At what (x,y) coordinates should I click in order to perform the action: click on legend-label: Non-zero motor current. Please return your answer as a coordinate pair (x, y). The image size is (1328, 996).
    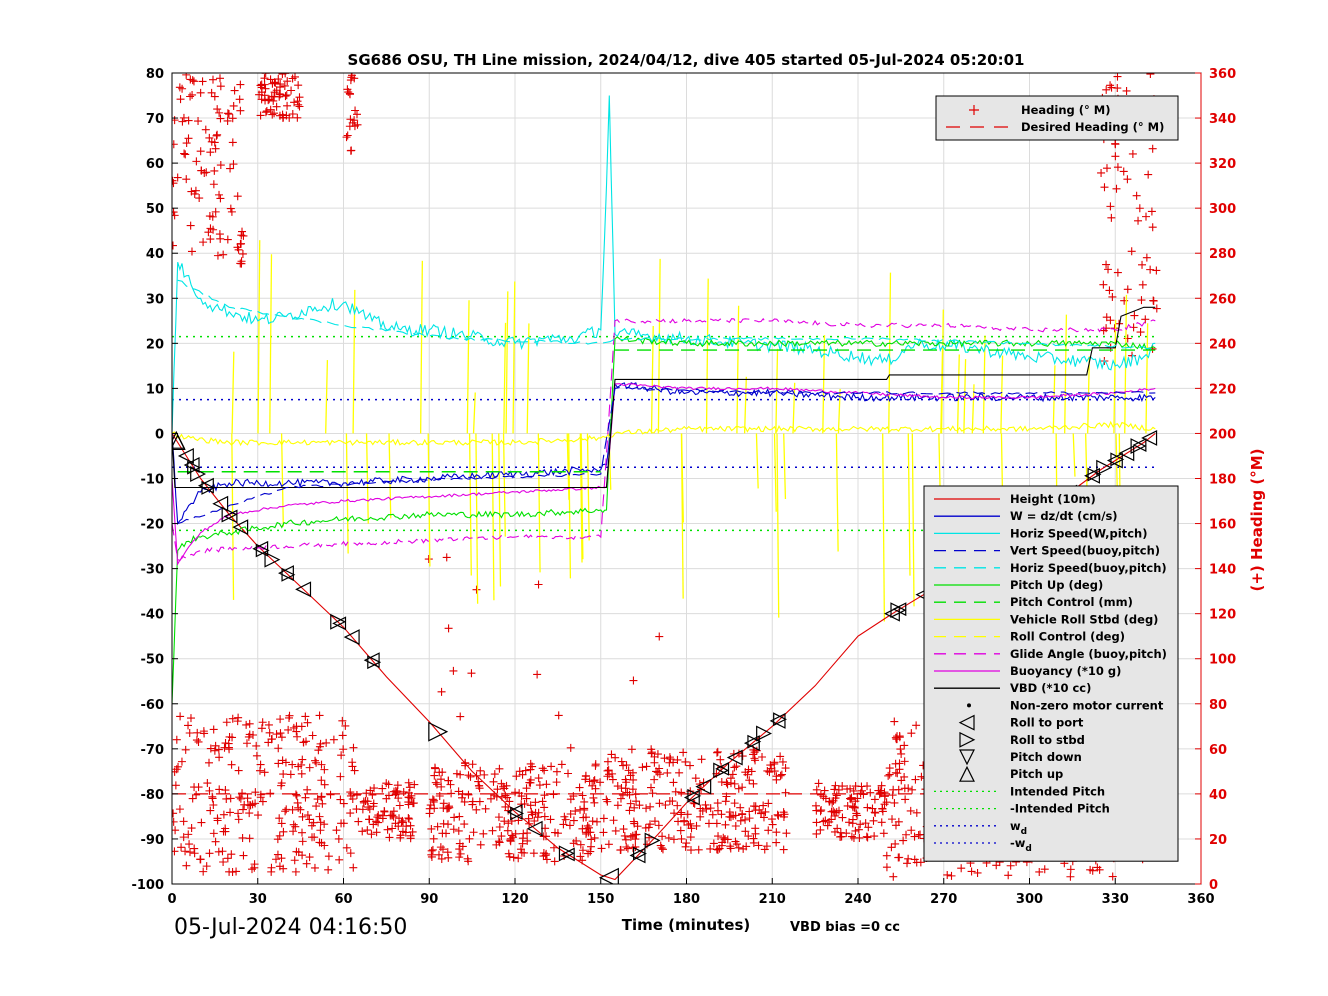
    Looking at the image, I should click on (1087, 705).